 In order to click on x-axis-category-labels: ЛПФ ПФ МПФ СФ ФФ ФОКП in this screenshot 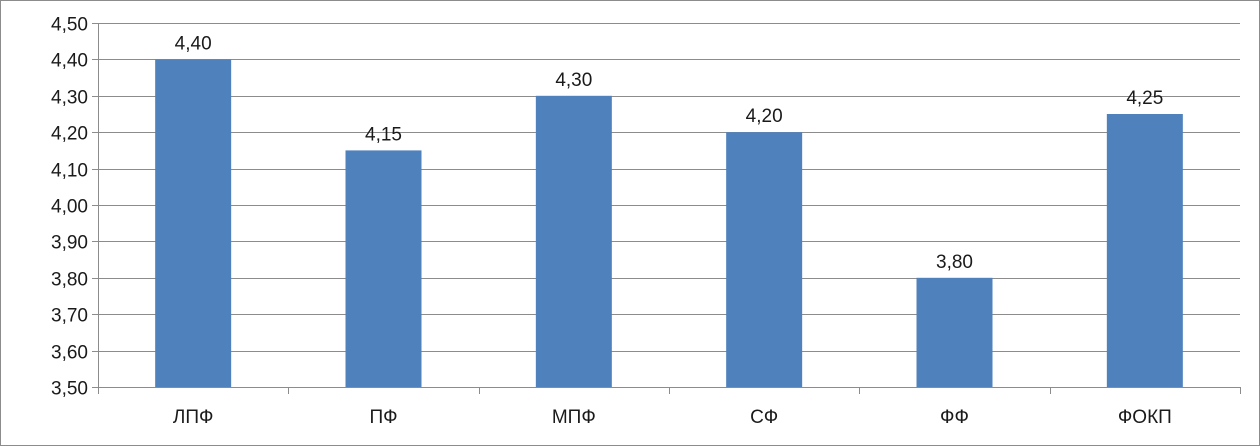, I will do `click(672, 417)`.